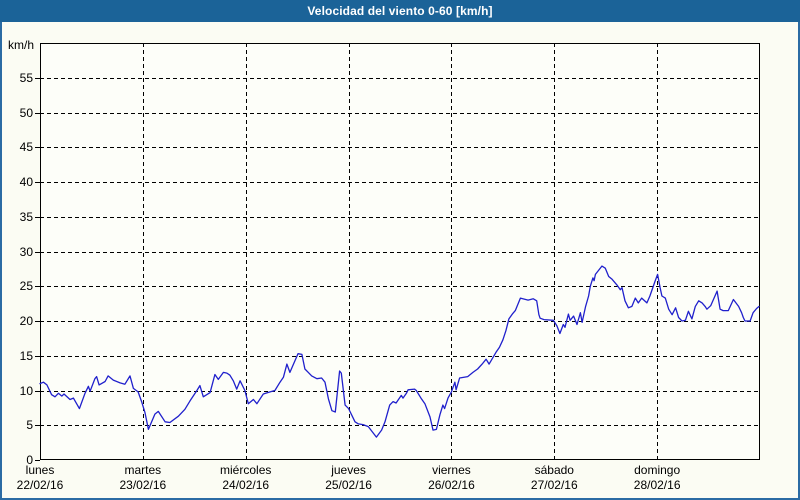  Describe the element at coordinates (554, 470) in the screenshot. I see `x-axis-day-name: sábado` at that location.